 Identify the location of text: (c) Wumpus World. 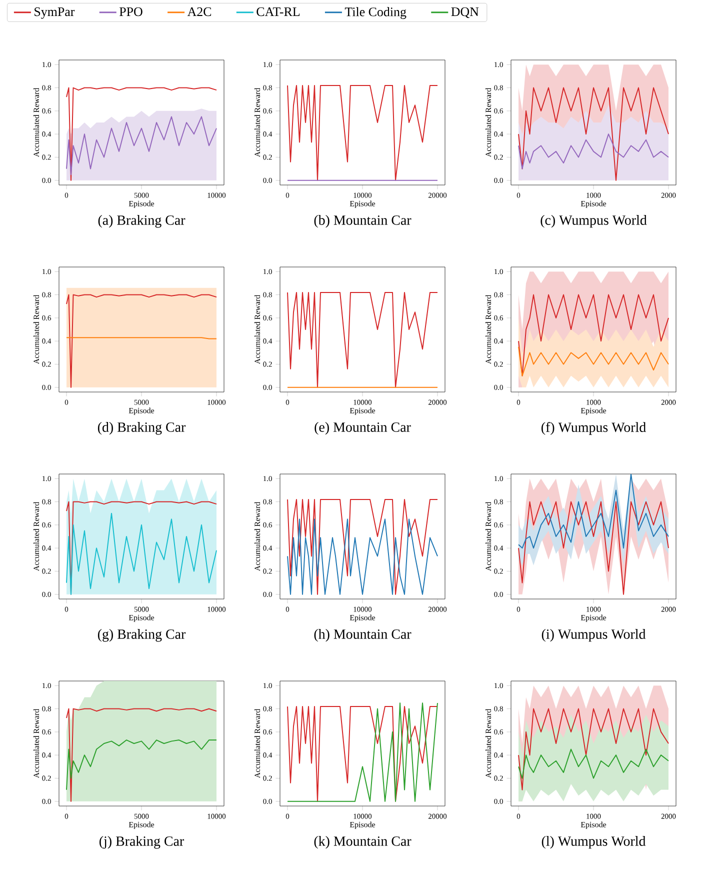
(593, 221).